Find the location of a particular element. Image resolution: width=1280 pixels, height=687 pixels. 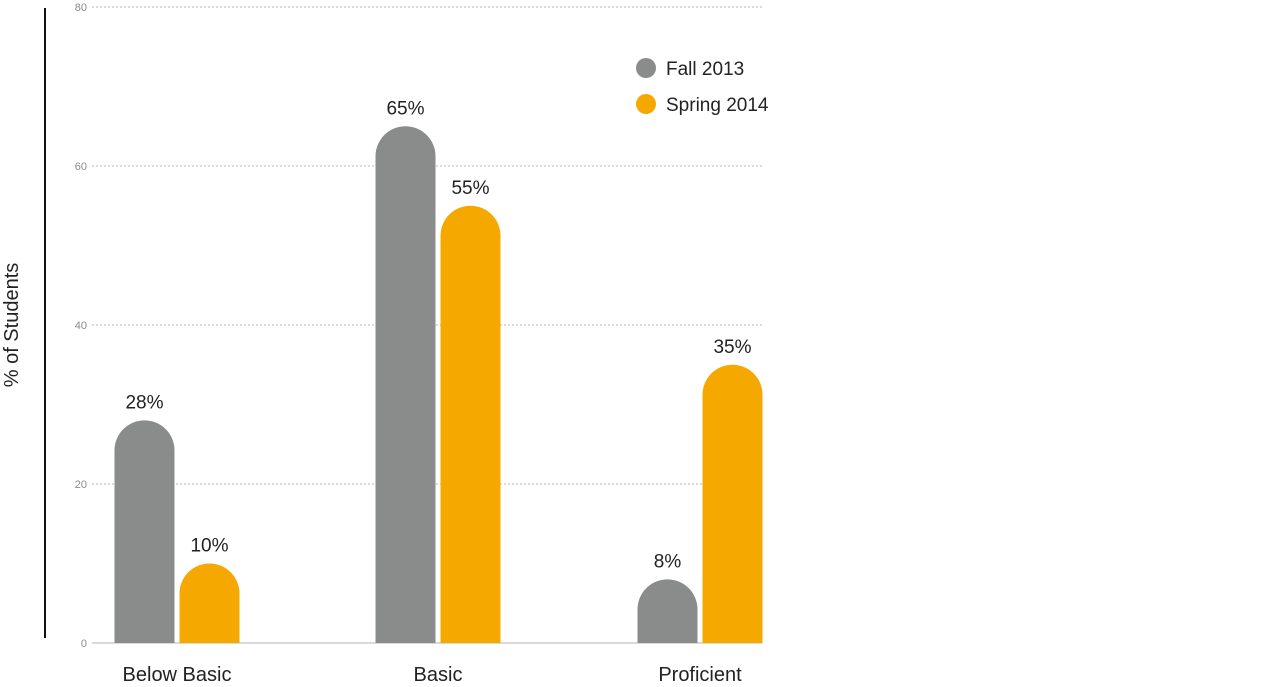

x-category-label: Proficient is located at coordinates (700, 675).